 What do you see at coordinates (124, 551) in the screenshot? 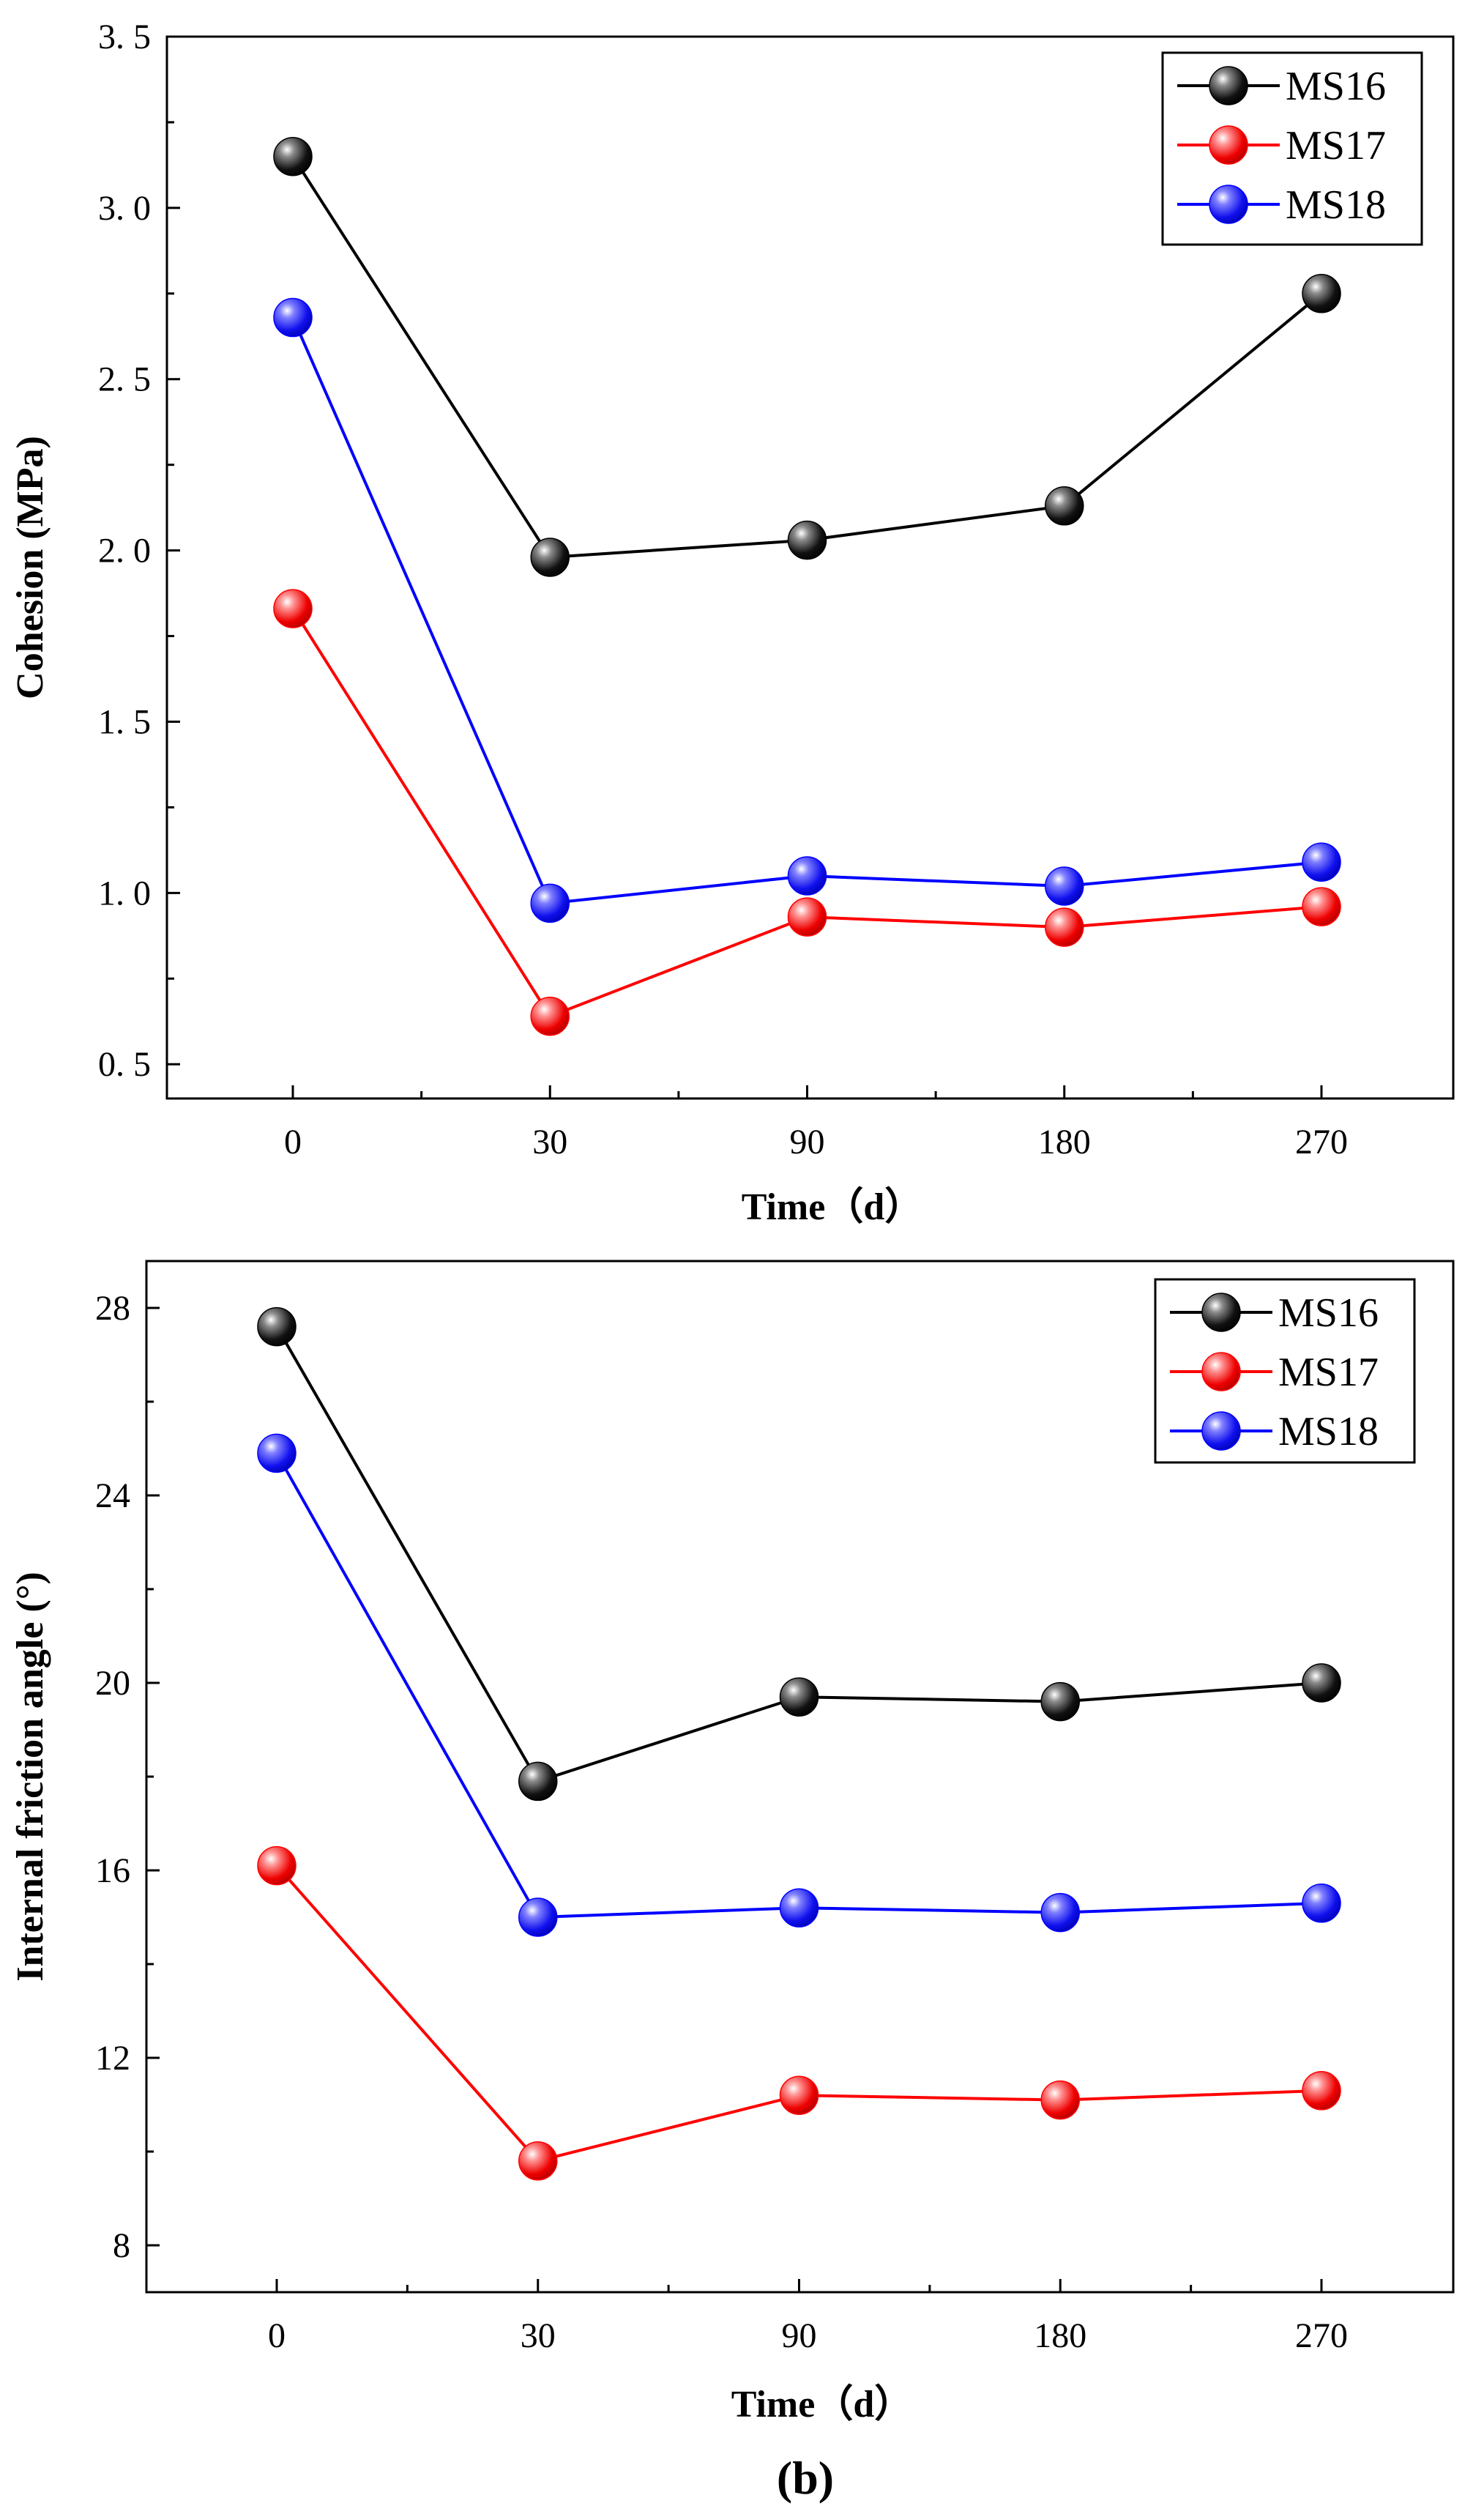
I see `y-tick-label: 2. 0` at bounding box center [124, 551].